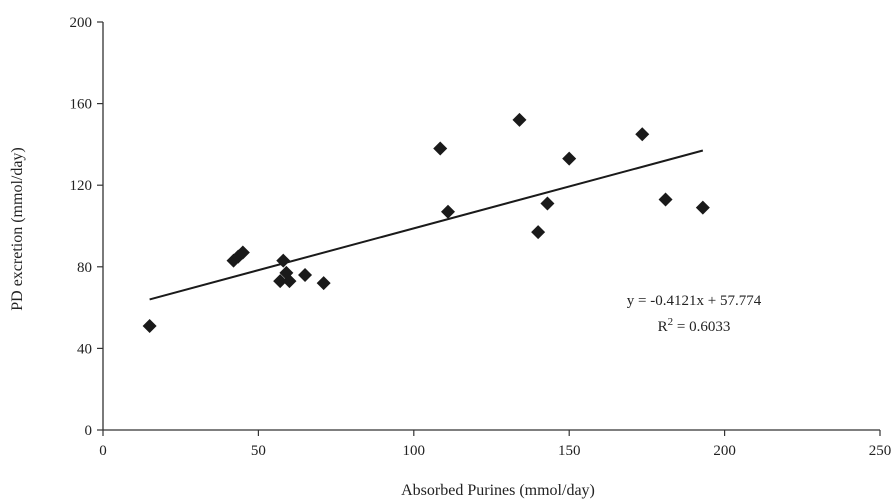  I want to click on y-tick-label-120: 120, so click(81, 186).